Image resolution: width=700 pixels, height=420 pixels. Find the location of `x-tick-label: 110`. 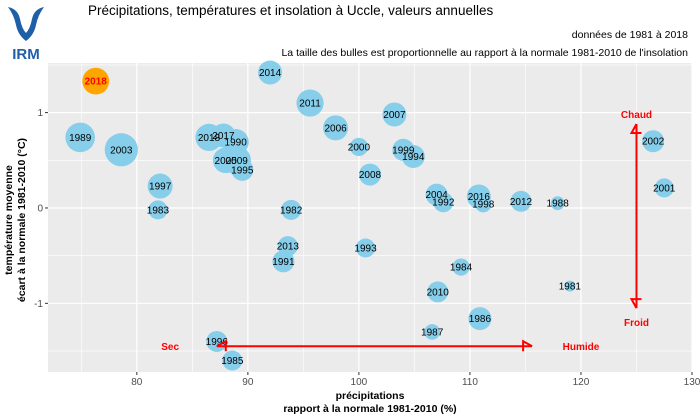

x-tick-label: 110 is located at coordinates (470, 382).